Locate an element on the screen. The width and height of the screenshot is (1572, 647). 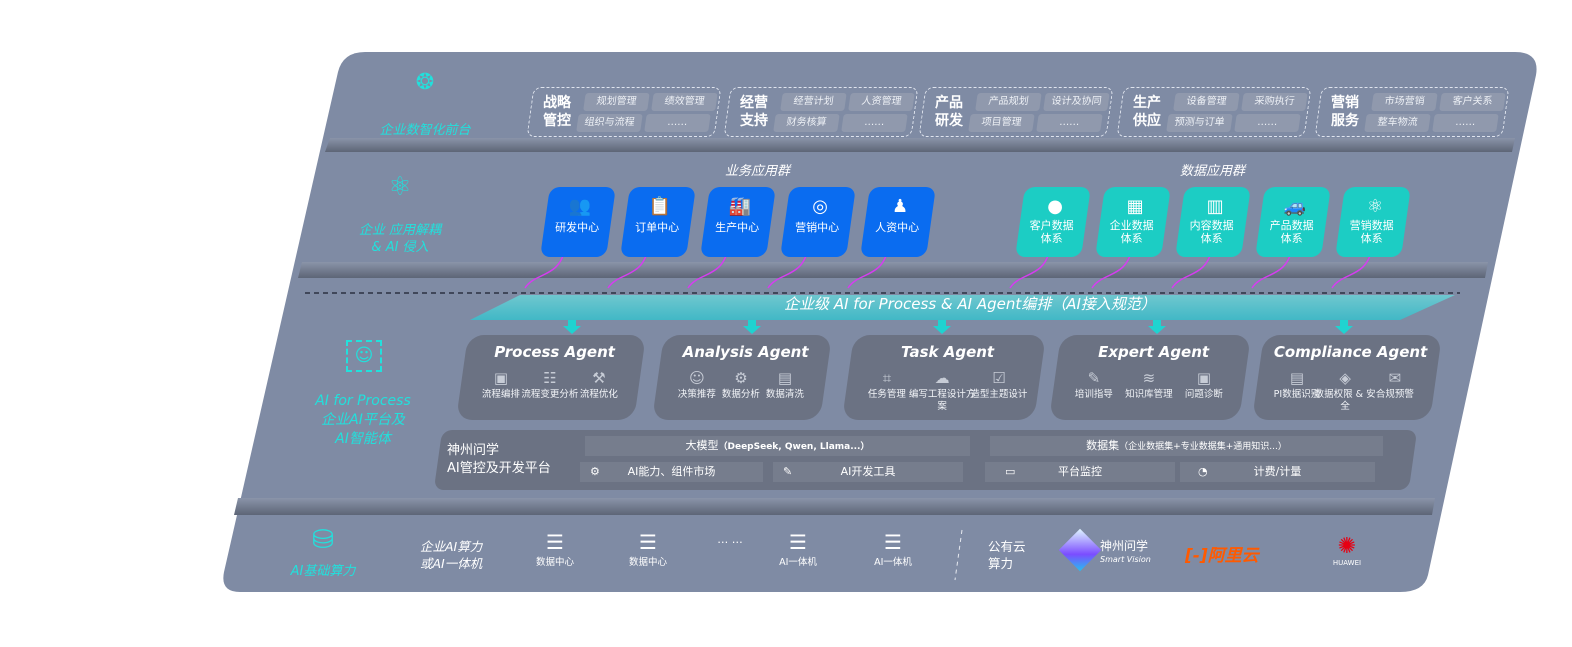
front-group-title: 战略 管控 is located at coordinates (559, 112).